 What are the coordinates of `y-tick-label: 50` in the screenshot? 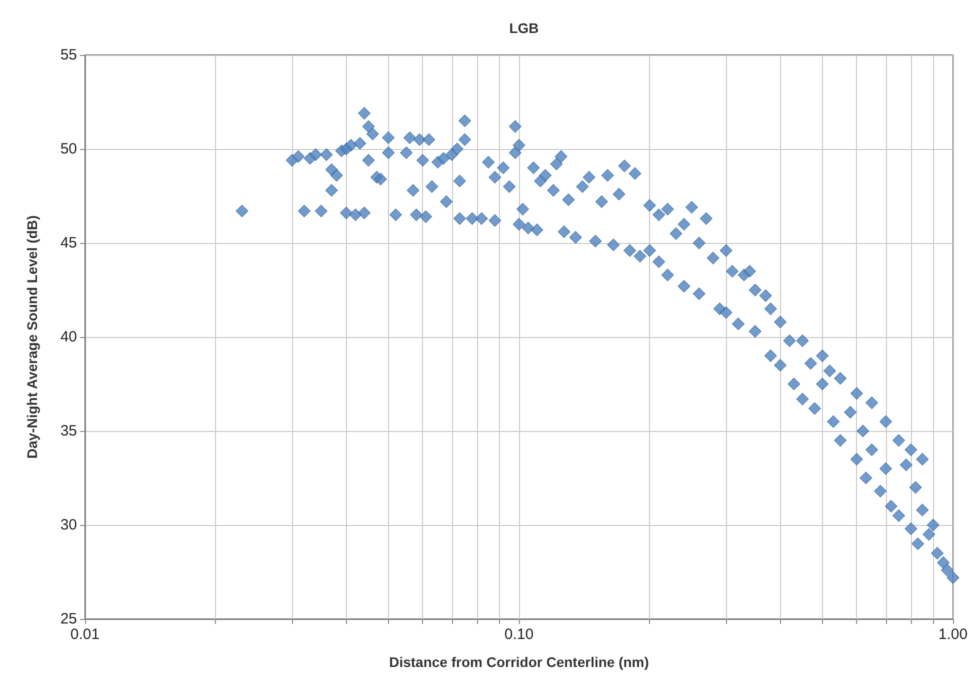 It's located at (68, 149).